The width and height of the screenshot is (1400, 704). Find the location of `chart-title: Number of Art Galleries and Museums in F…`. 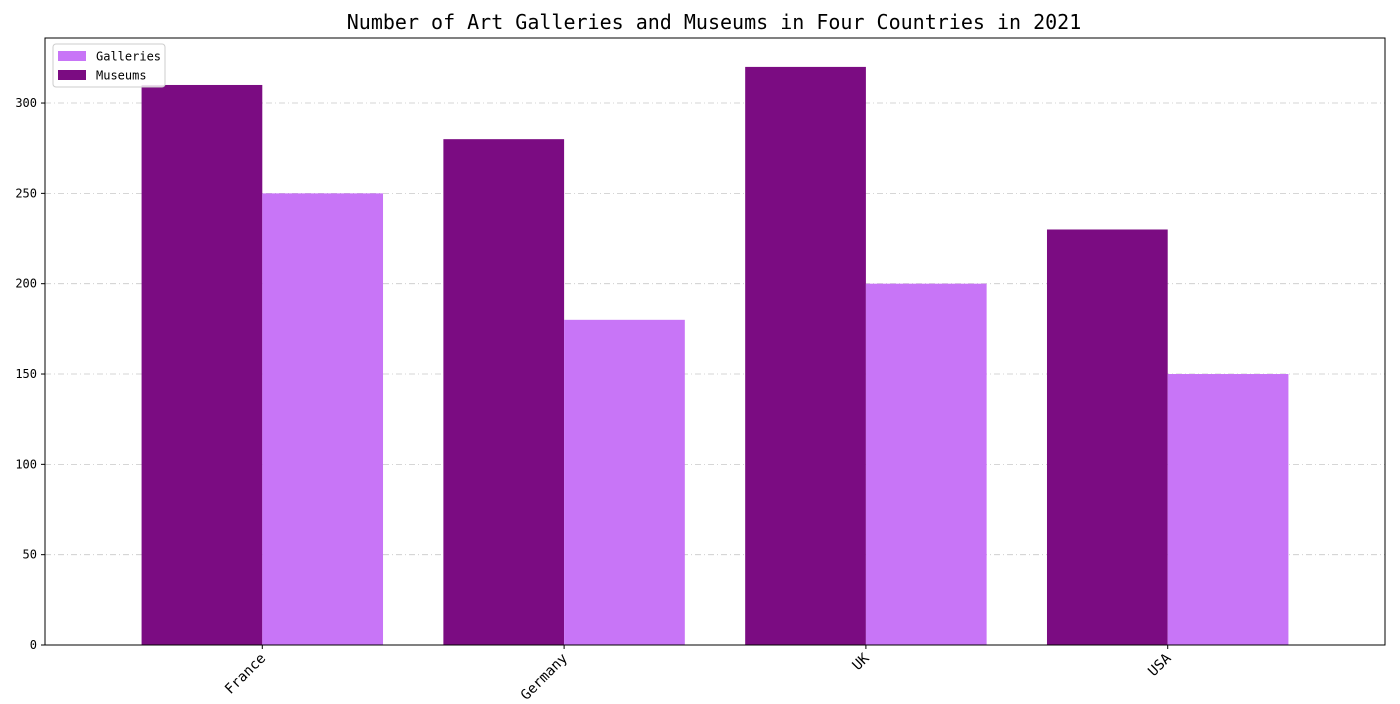

chart-title: Number of Art Galleries and Museums in F… is located at coordinates (714, 22).